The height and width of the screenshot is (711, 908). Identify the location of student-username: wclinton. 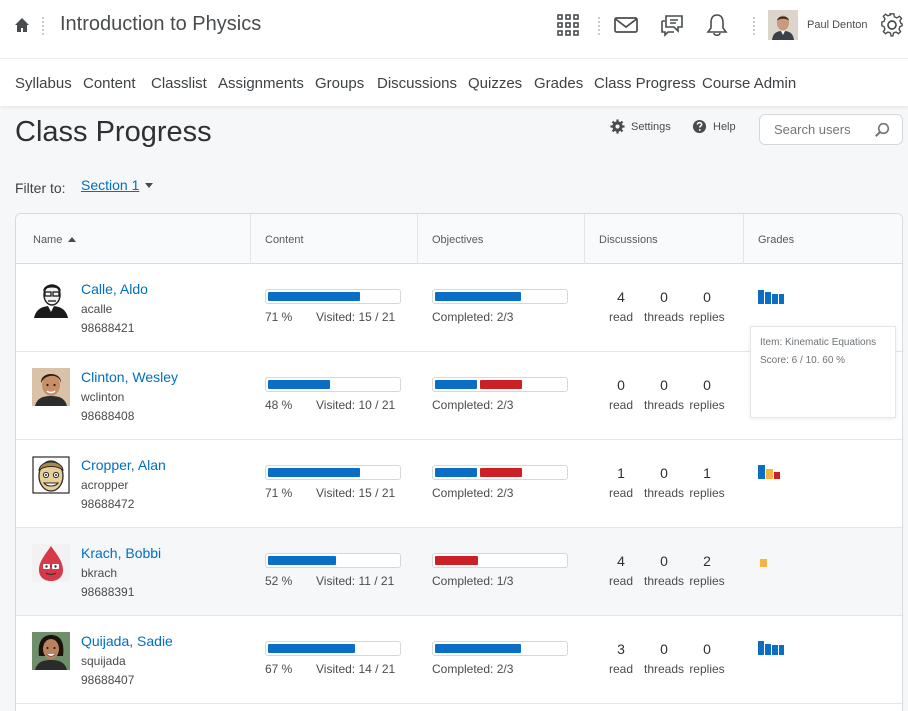
(103, 397).